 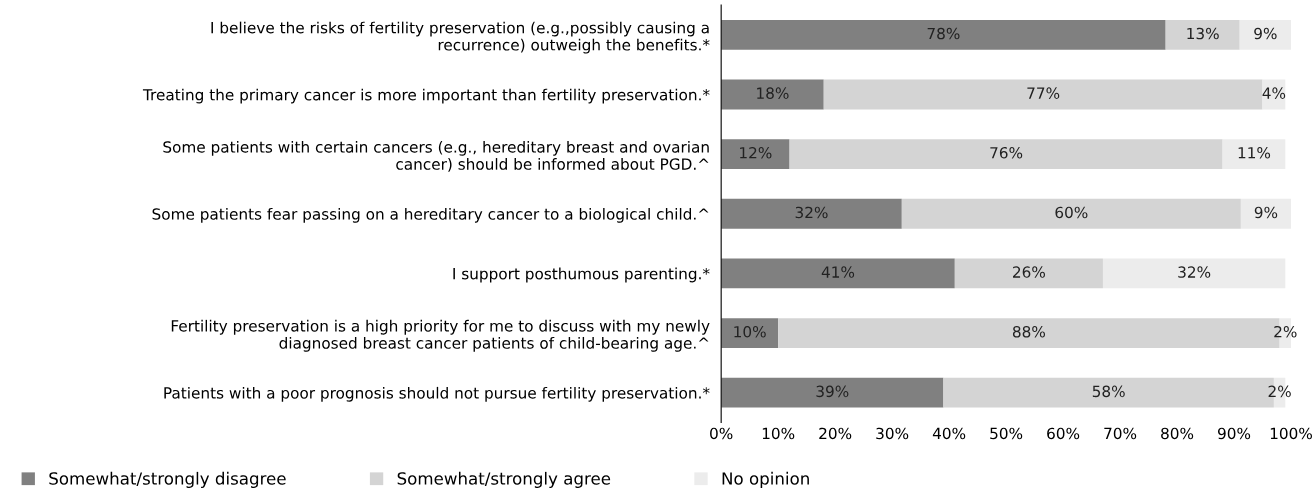 What do you see at coordinates (1274, 93) in the screenshot?
I see `data-label: 4%` at bounding box center [1274, 93].